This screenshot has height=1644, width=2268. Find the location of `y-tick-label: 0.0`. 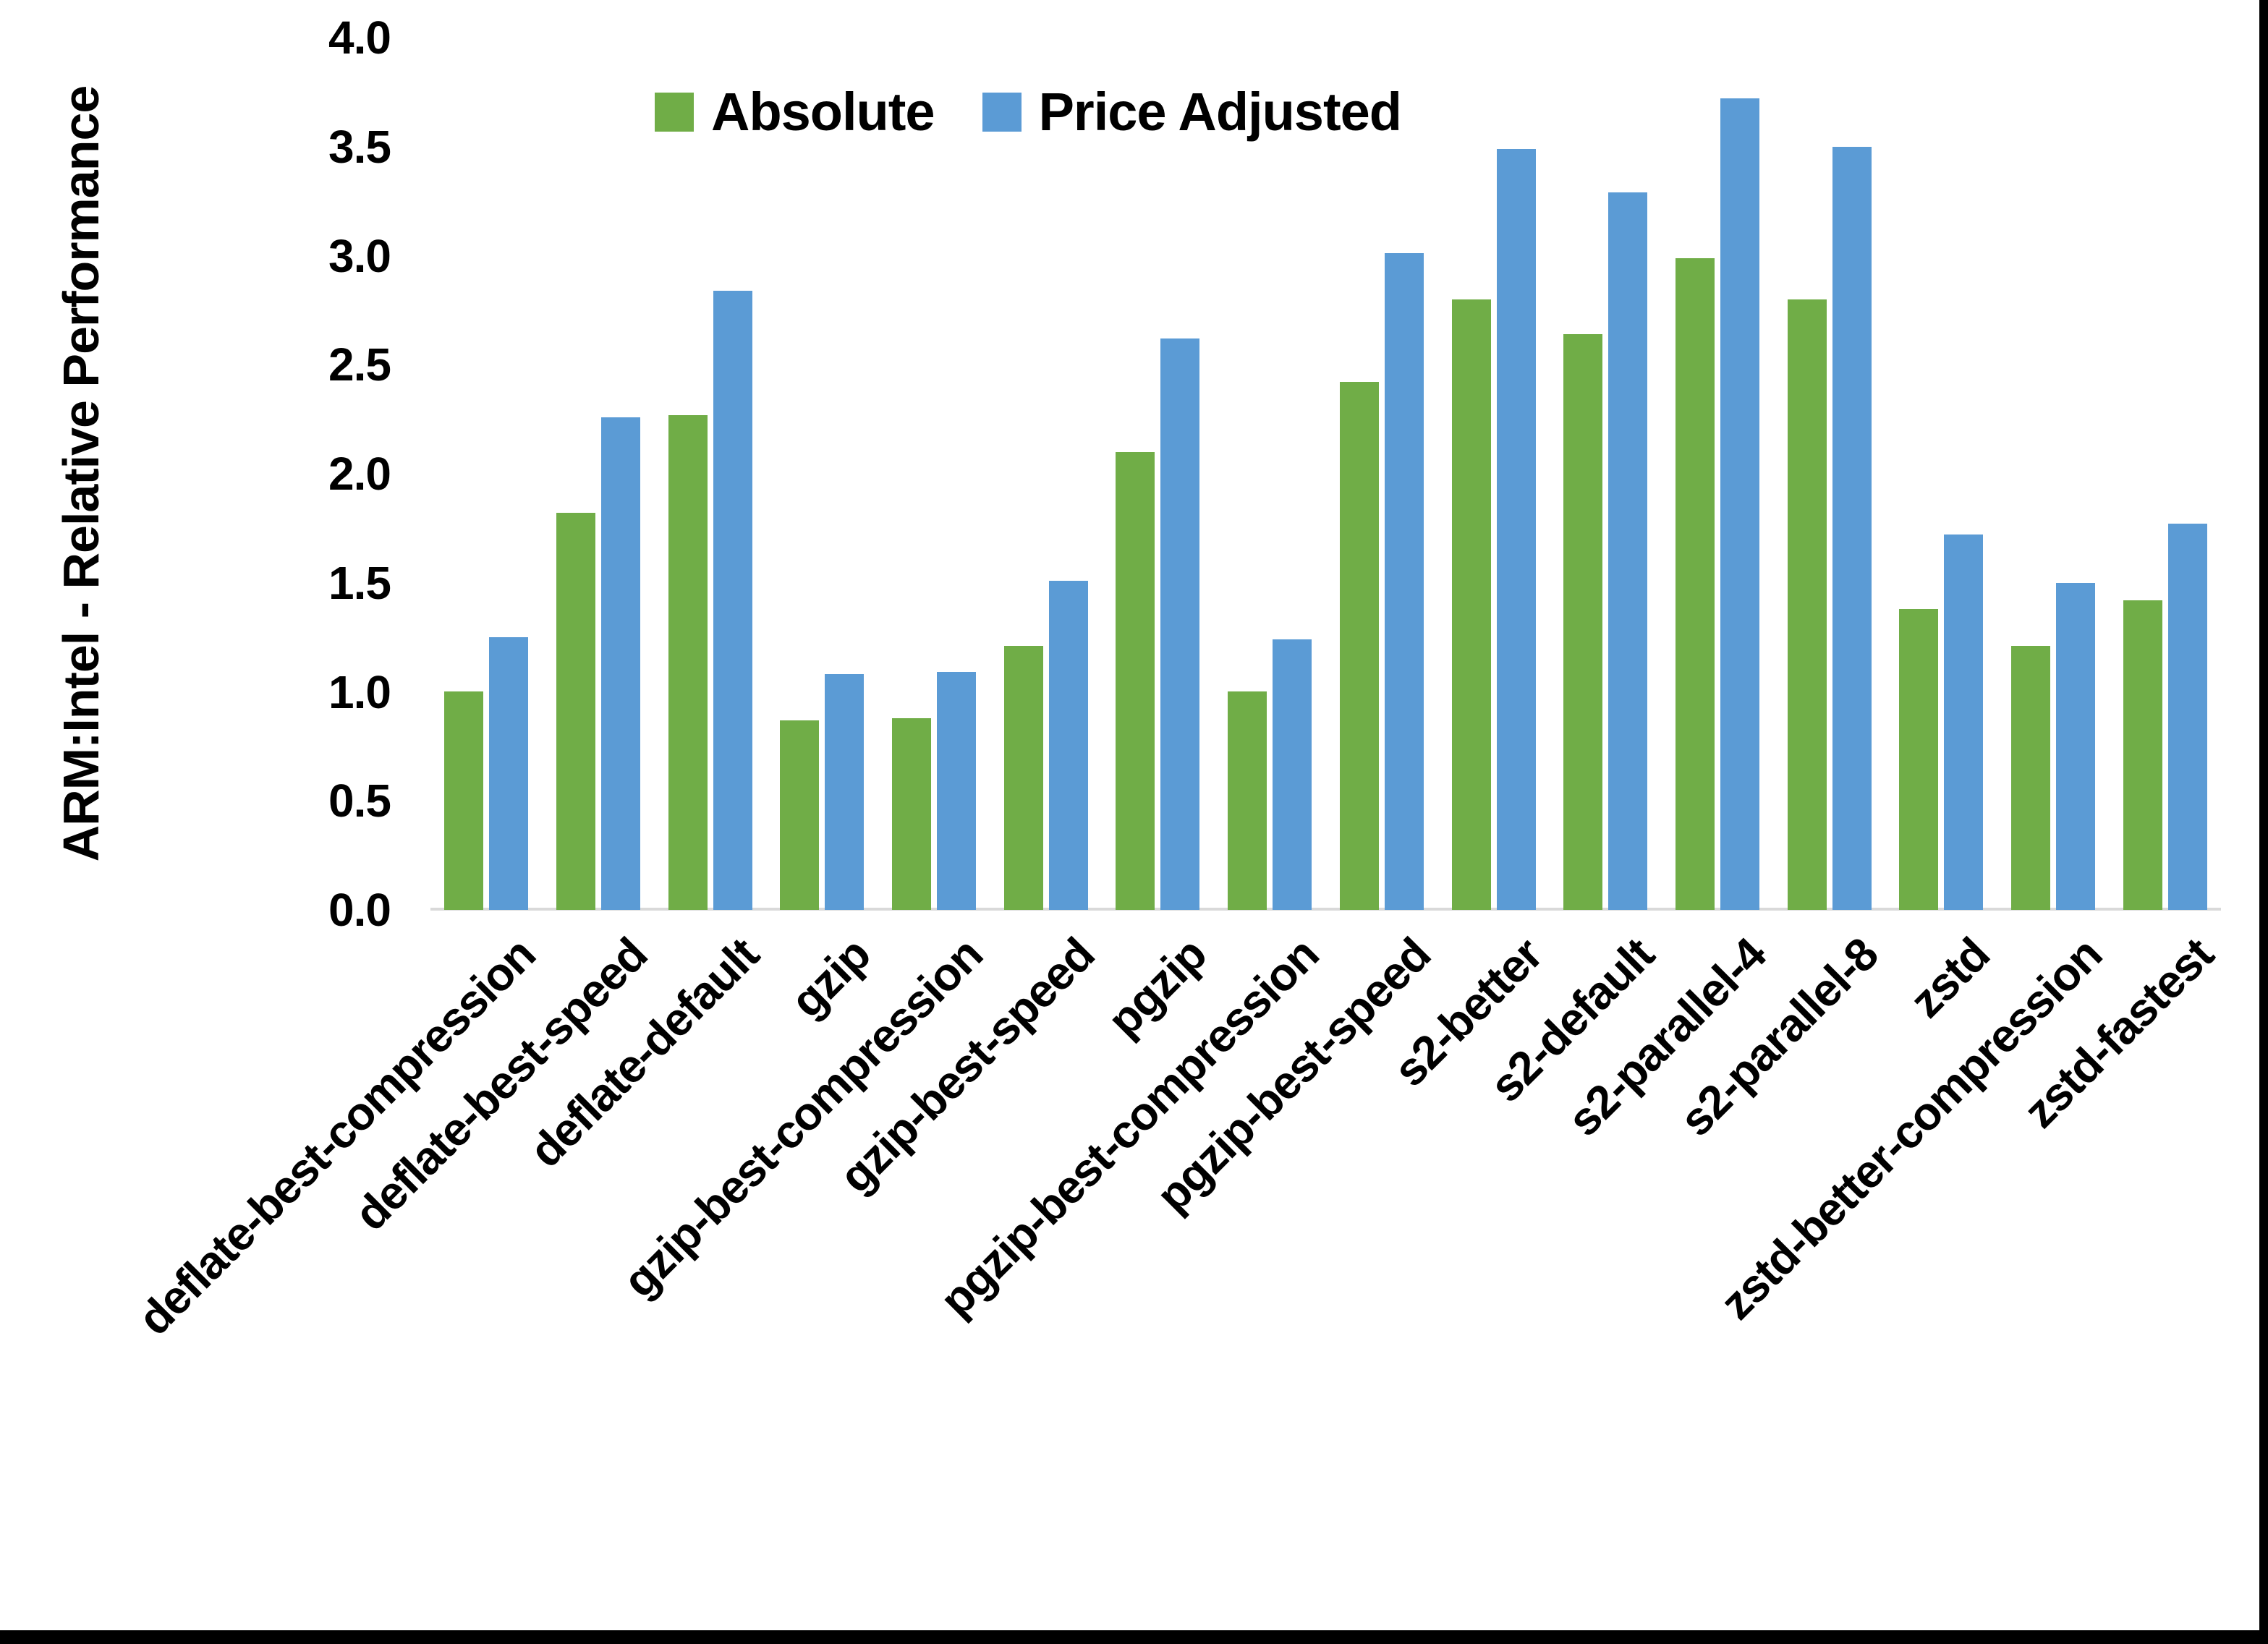

y-tick-label: 0.0 is located at coordinates (359, 910).